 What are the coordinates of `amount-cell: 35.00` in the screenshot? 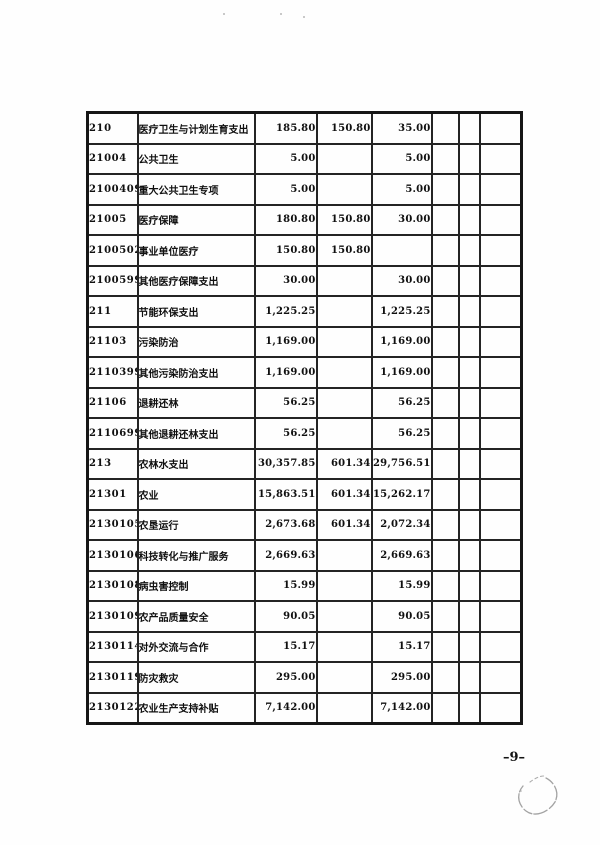 It's located at (401, 128).